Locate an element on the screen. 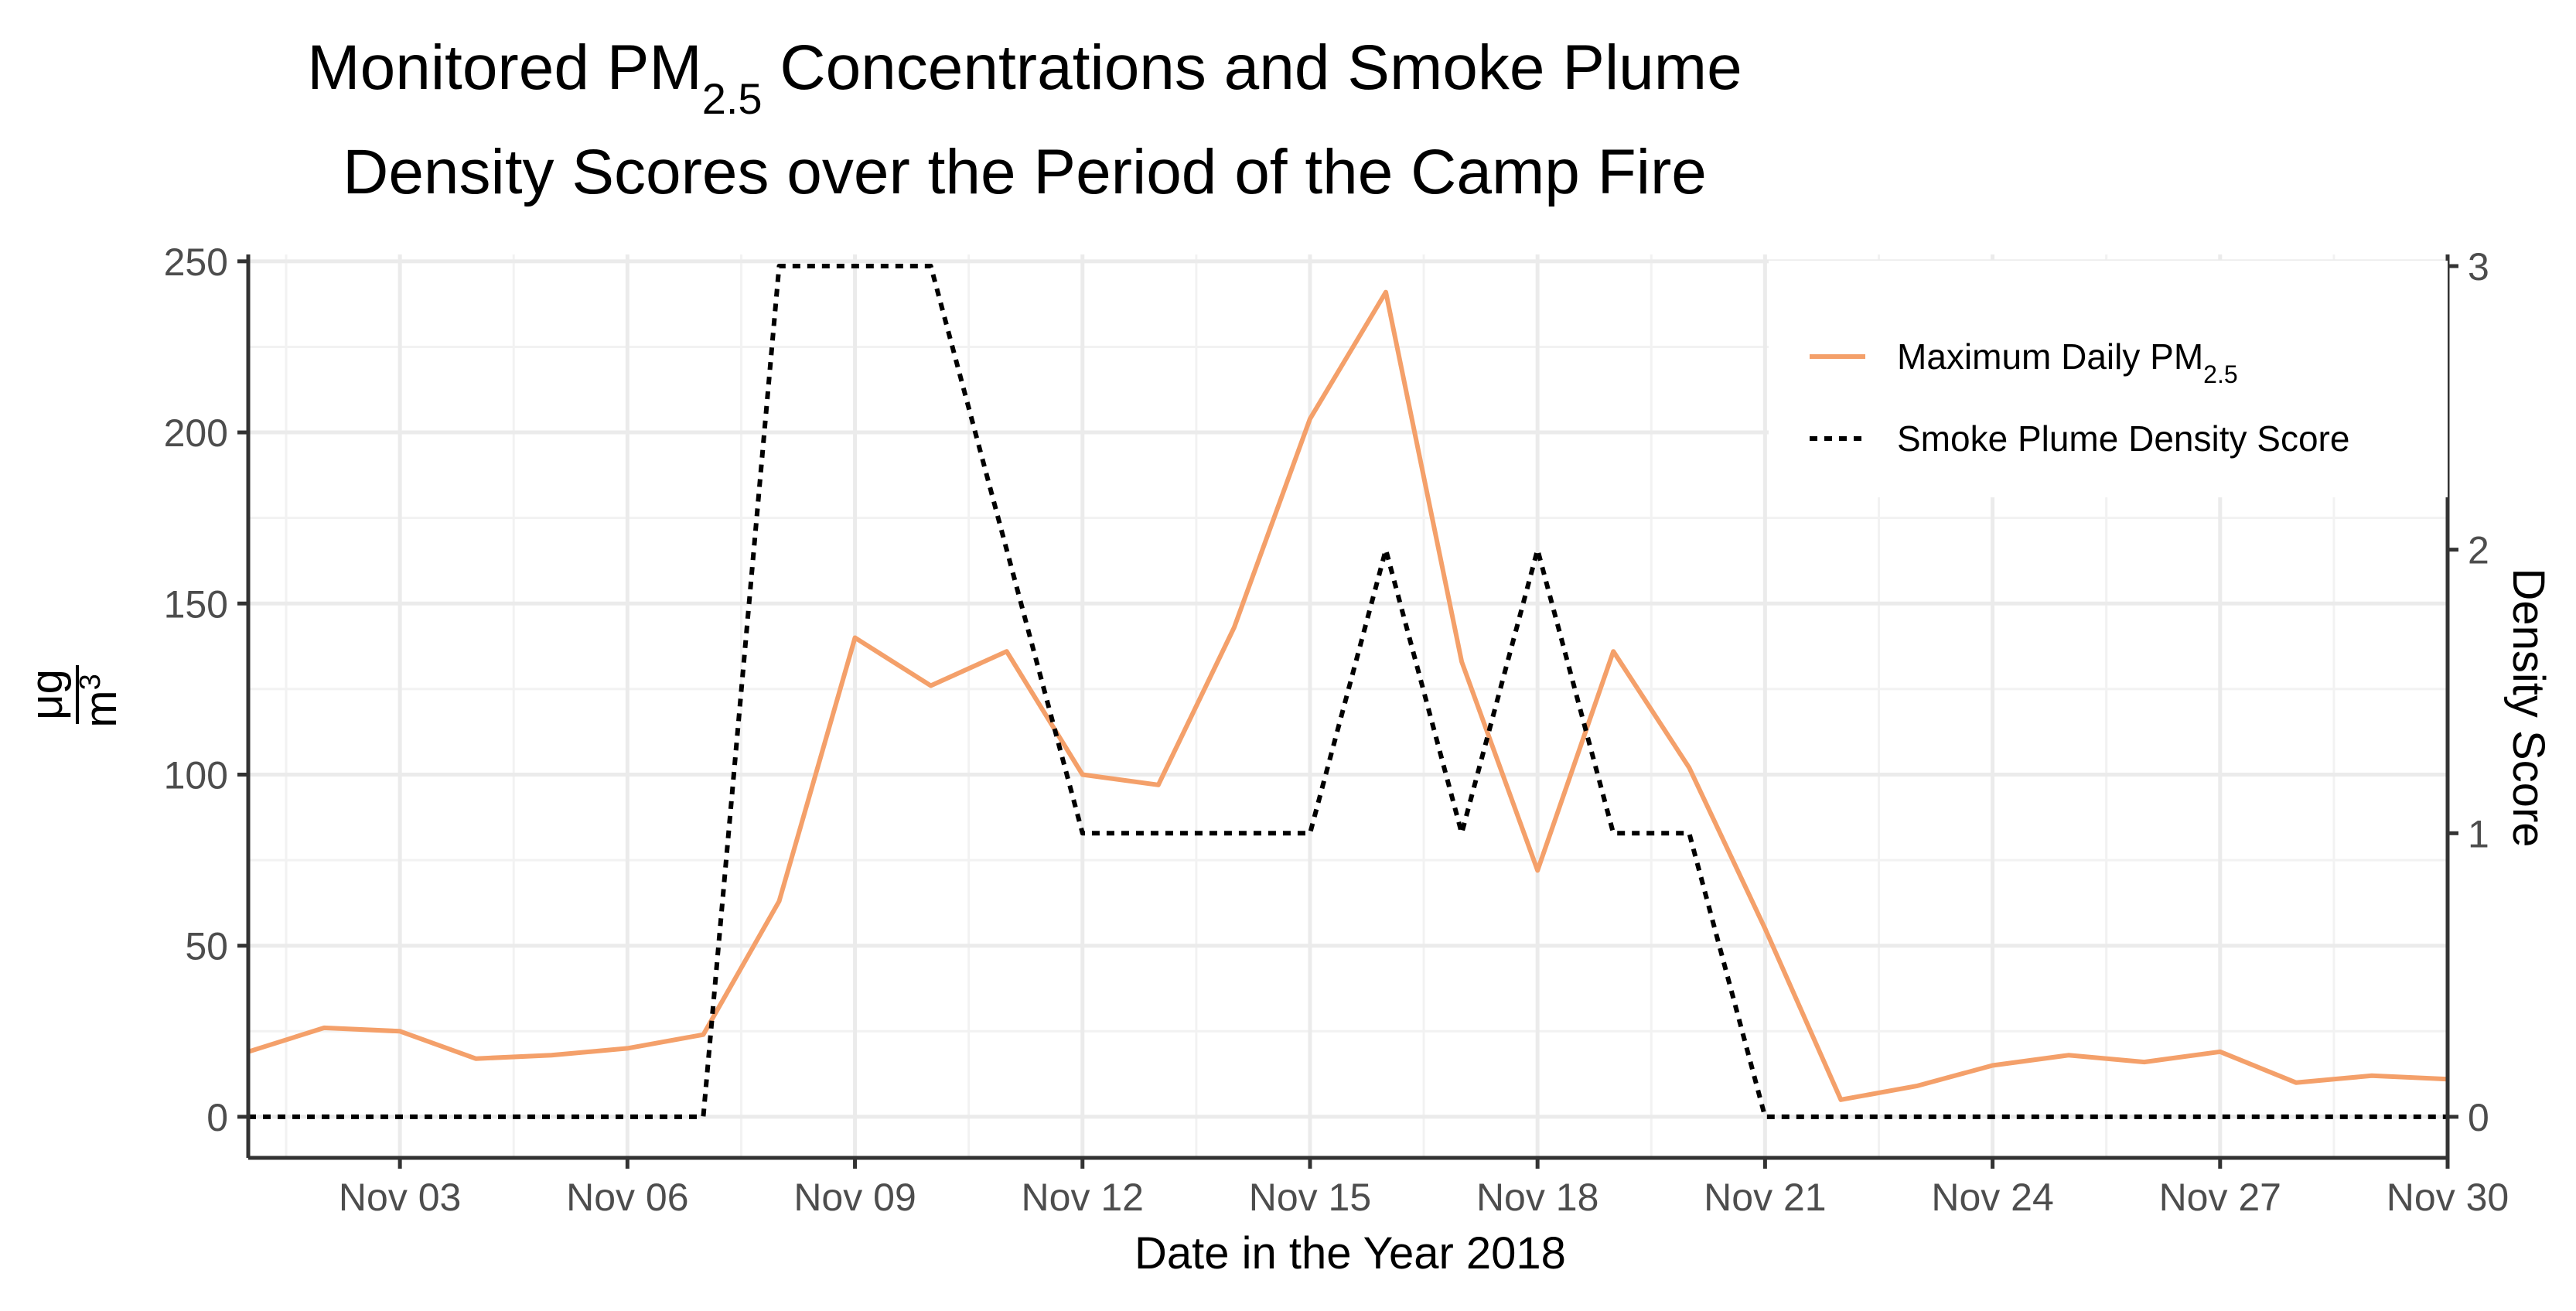 This screenshot has height=1311, width=2576. legend-label-density: Smoke Plume Density Score is located at coordinates (2123, 438).